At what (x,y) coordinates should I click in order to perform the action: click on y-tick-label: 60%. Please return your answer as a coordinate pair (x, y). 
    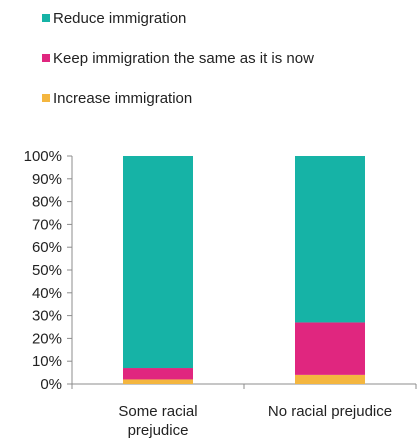
    Looking at the image, I should click on (47, 247).